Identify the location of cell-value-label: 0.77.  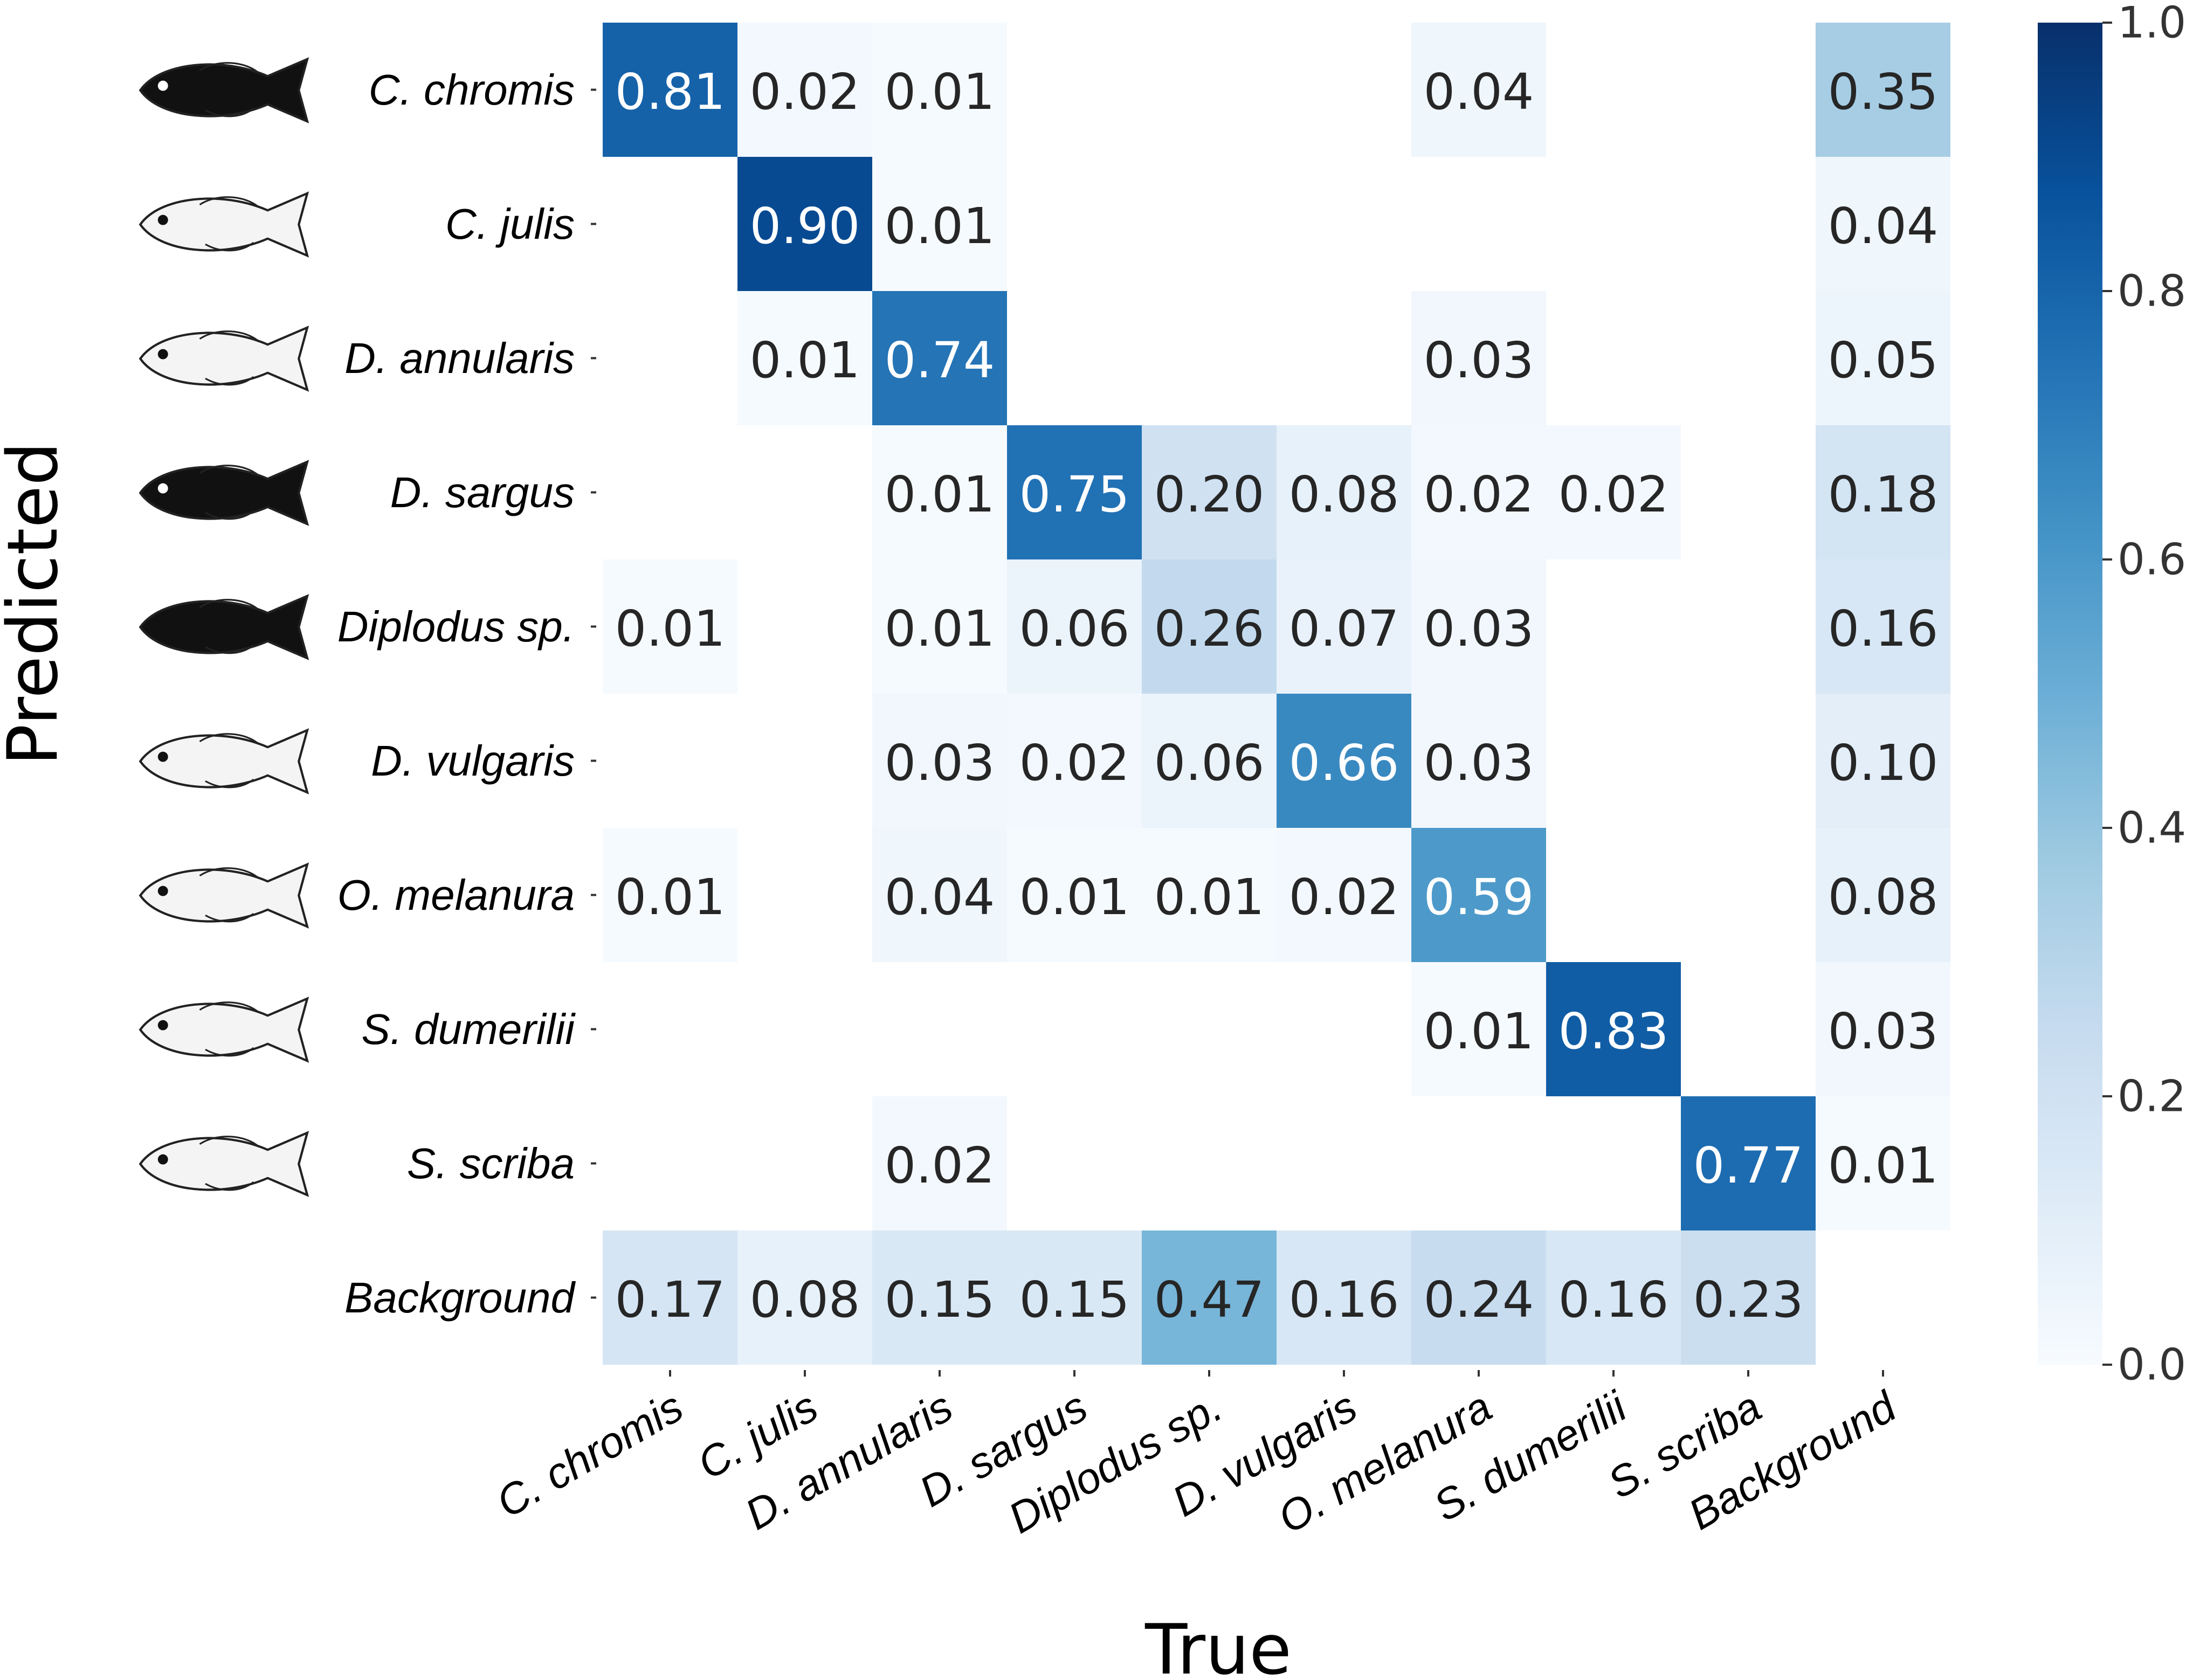
(1748, 1166).